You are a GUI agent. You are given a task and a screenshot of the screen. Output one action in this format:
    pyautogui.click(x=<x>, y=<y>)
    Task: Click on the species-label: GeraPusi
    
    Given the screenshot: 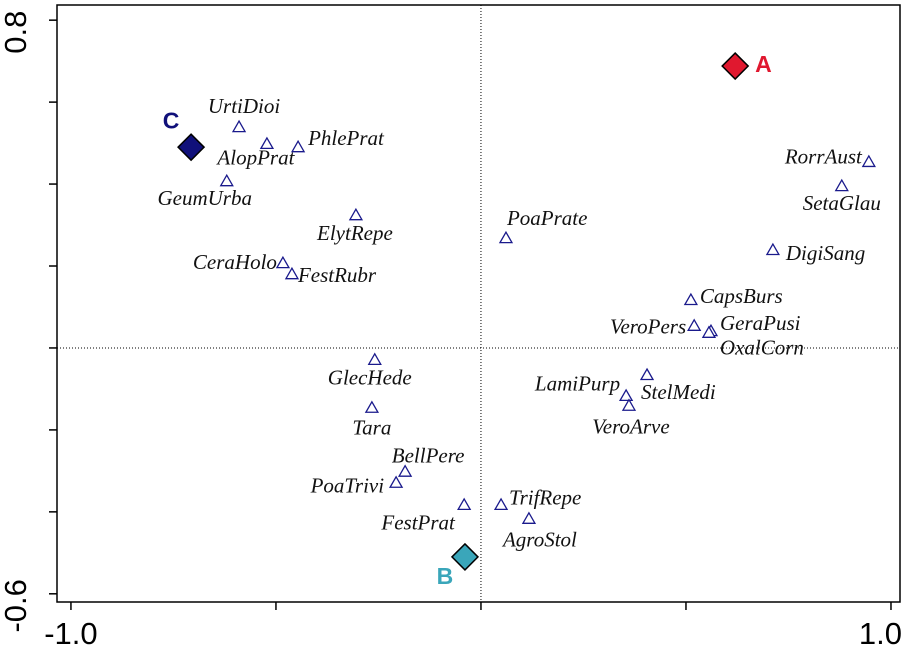 What is the action you would take?
    pyautogui.click(x=760, y=323)
    